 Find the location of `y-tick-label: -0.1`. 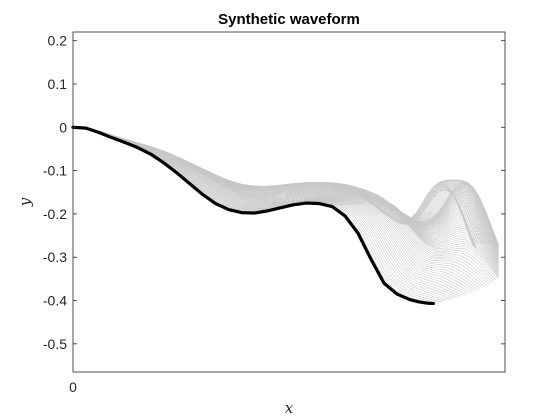

y-tick-label: -0.1 is located at coordinates (55, 171).